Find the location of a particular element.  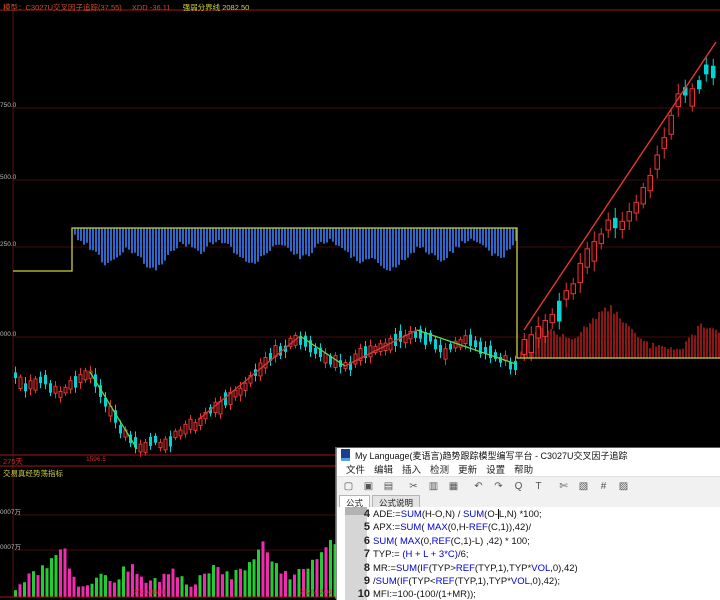

code-token: /6; is located at coordinates (463, 555).